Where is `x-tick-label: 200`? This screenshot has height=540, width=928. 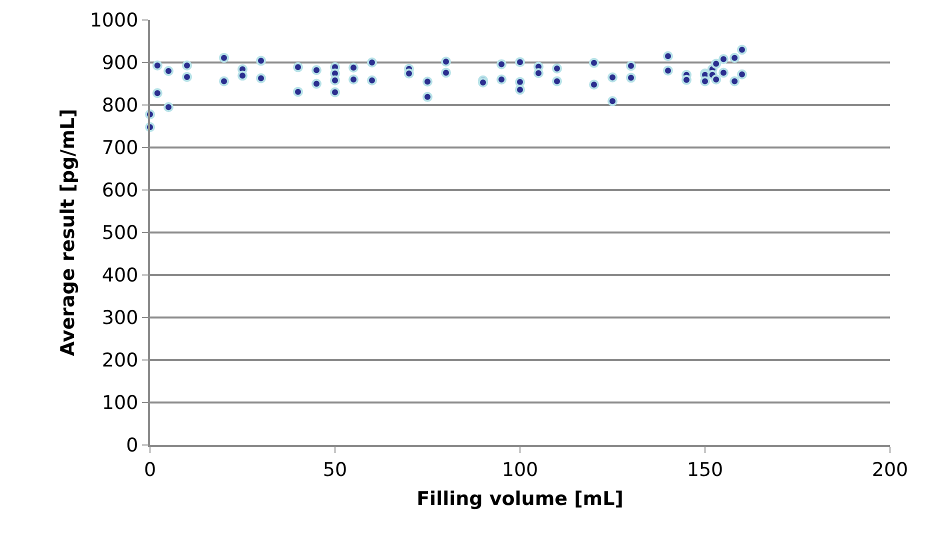 x-tick-label: 200 is located at coordinates (890, 469).